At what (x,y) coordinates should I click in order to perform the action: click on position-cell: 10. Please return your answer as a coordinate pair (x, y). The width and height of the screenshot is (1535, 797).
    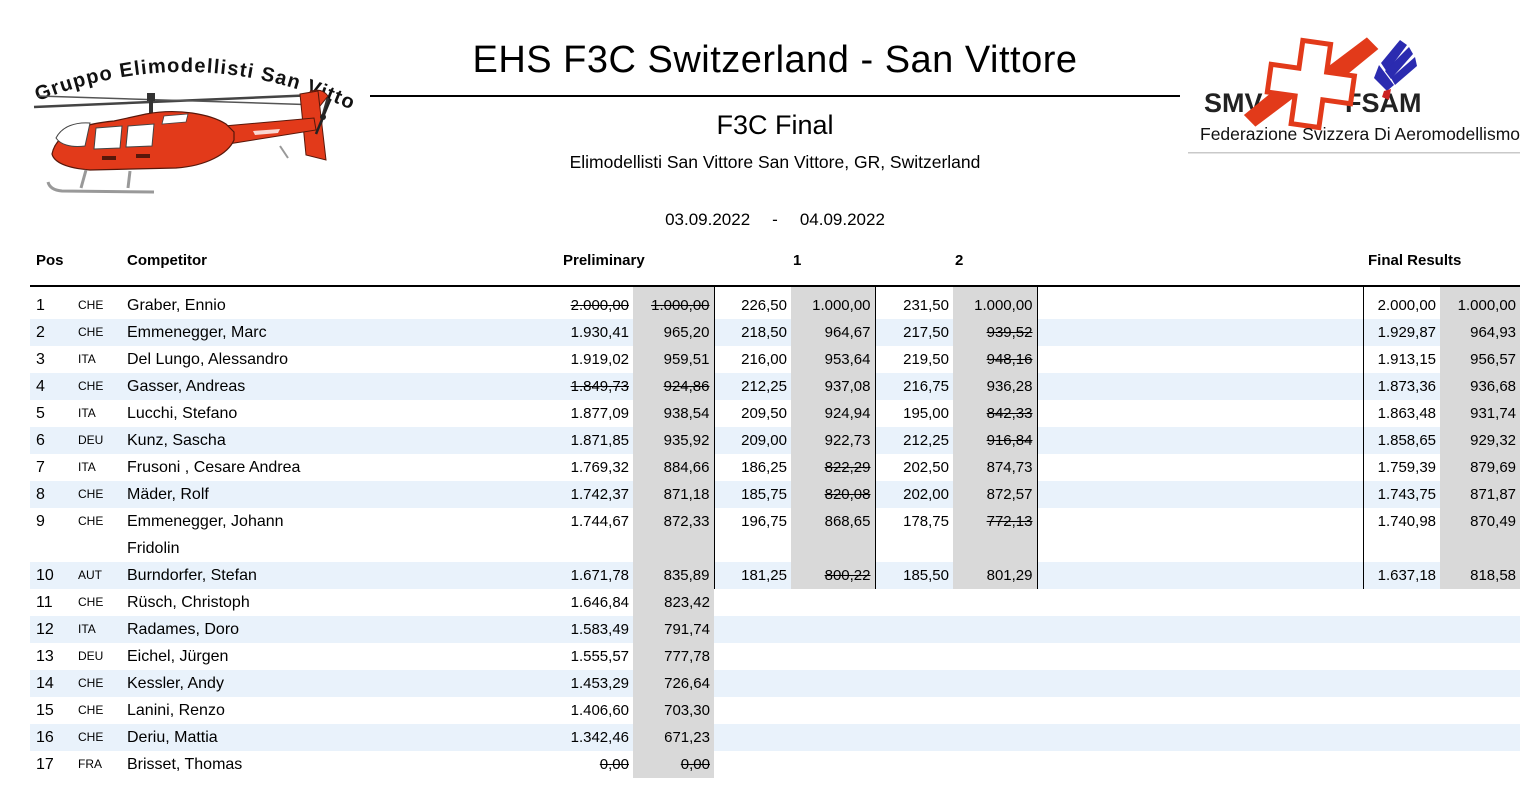
    Looking at the image, I should click on (45, 575).